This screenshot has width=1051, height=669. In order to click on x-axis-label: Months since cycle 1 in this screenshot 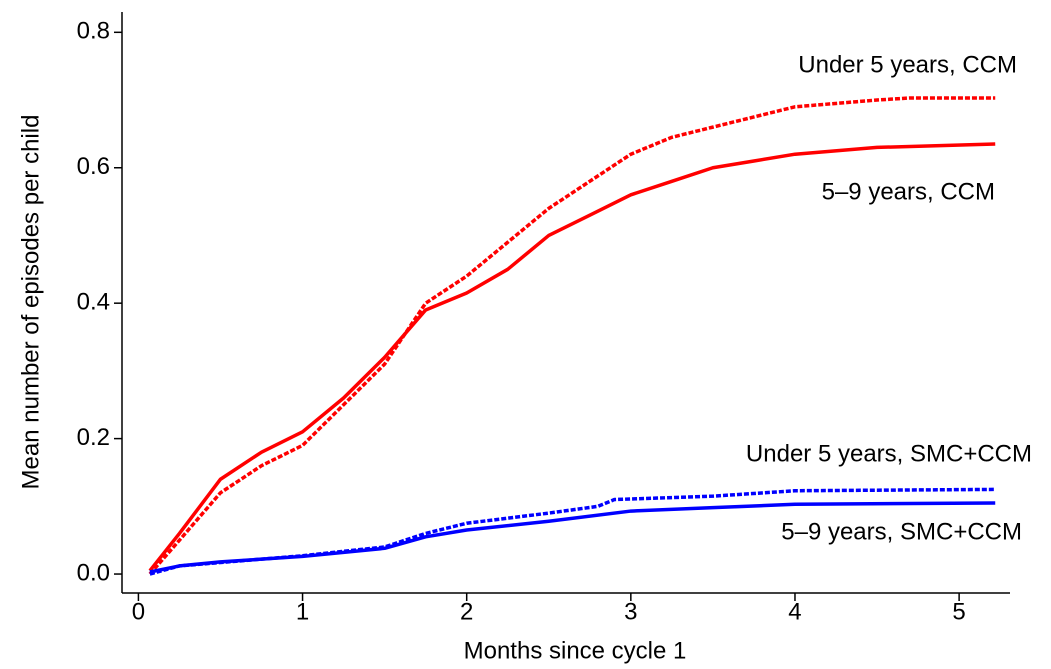, I will do `click(575, 650)`.